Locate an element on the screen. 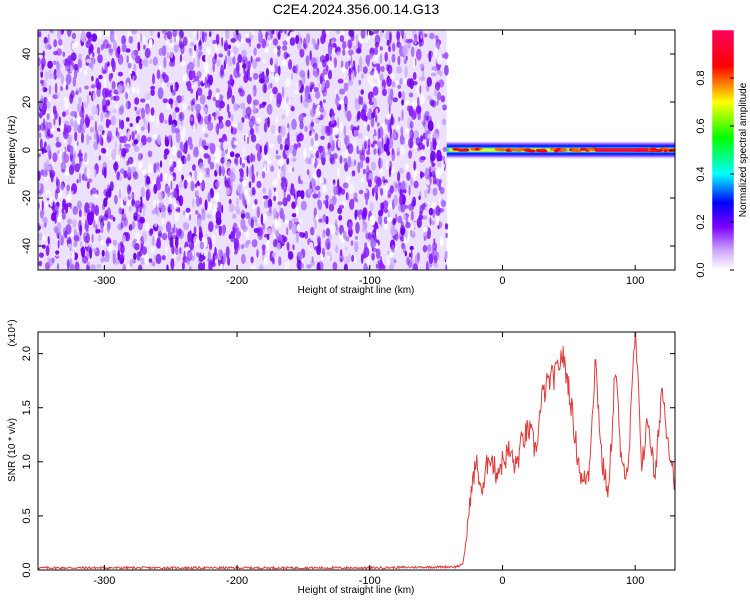  y-tick-label: 0.0 is located at coordinates (27, 569).